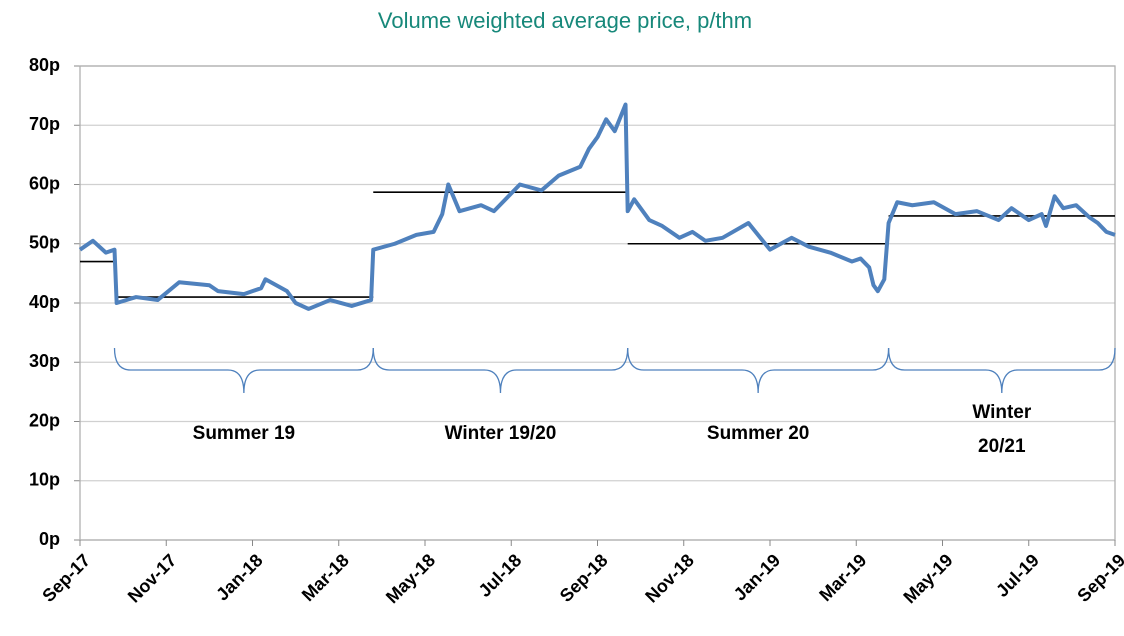 This screenshot has width=1124, height=636. Describe the element at coordinates (584, 578) in the screenshot. I see `x-tick-label: Sep-18` at that location.